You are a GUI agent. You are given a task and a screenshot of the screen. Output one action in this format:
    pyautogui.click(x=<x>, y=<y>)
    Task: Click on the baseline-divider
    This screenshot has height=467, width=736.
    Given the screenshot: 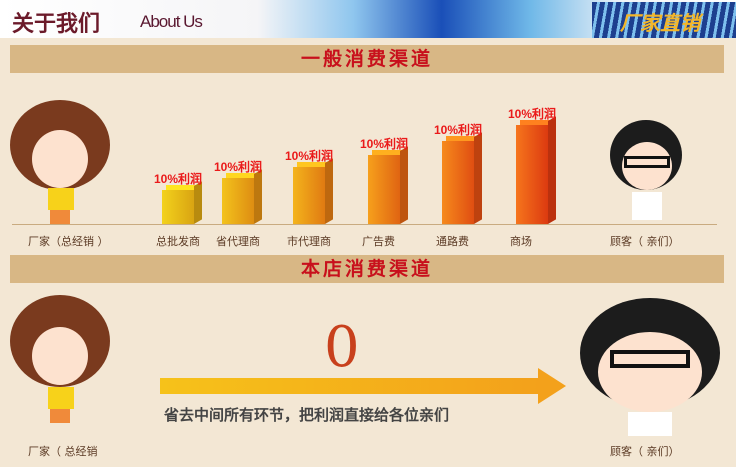 What is the action you would take?
    pyautogui.click(x=364, y=224)
    